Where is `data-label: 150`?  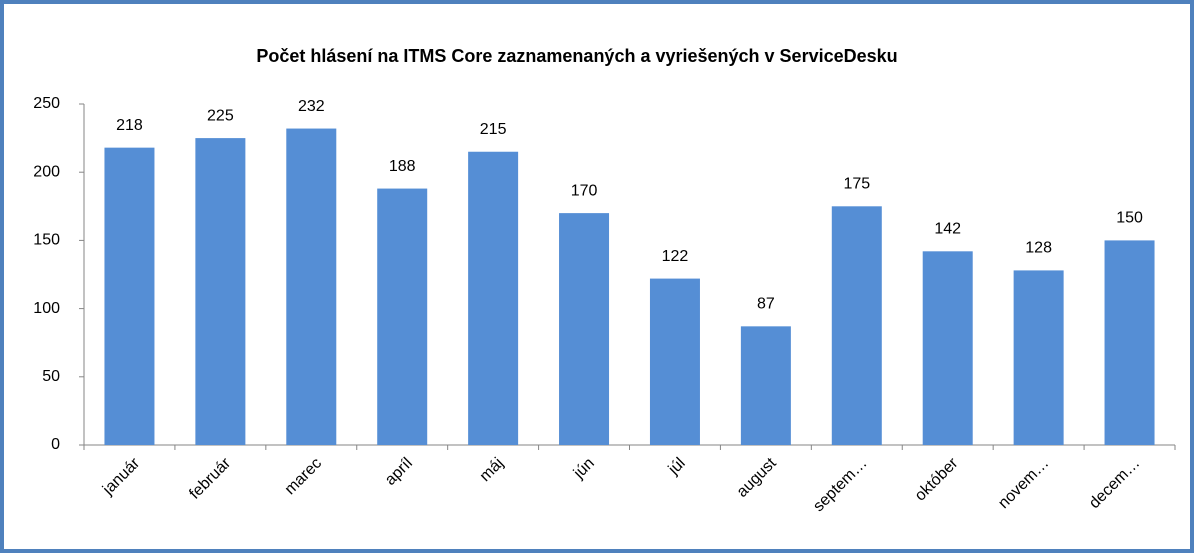 data-label: 150 is located at coordinates (1129, 218).